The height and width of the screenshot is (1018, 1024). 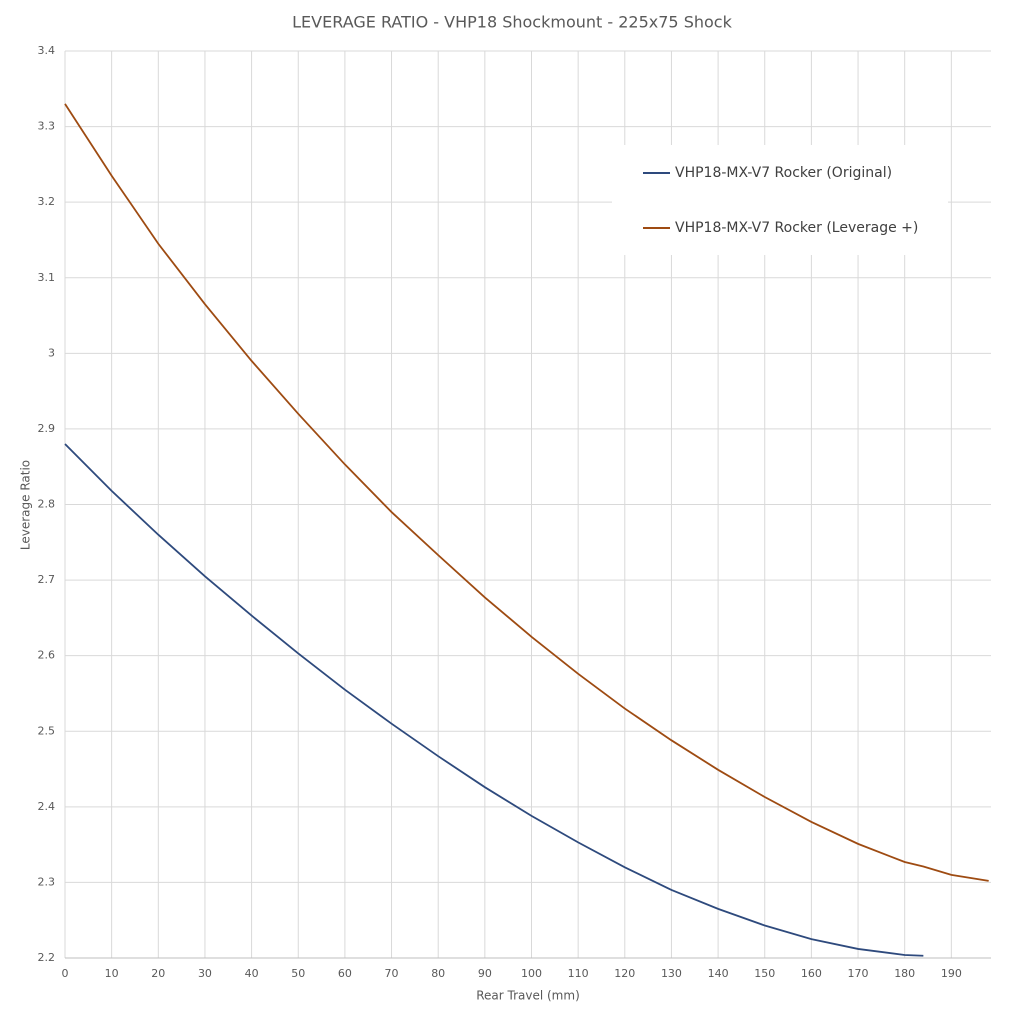 I want to click on x-tick-label: 40, so click(x=252, y=973).